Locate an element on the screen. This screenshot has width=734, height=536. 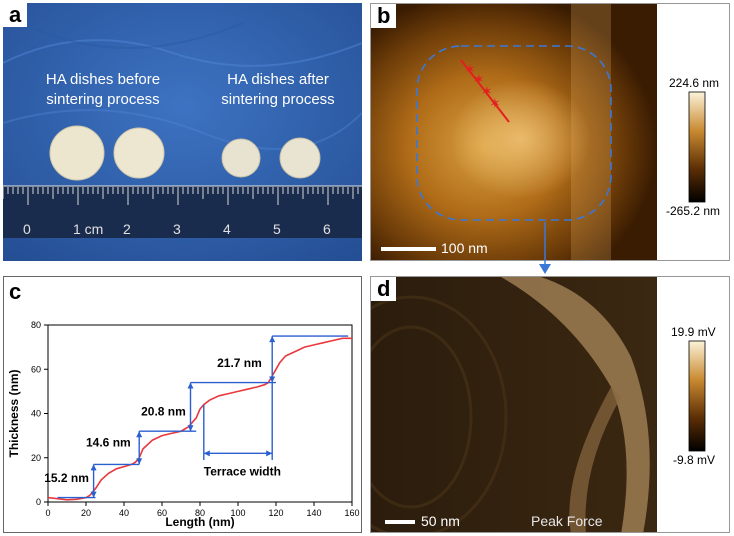
x-tick-label: 120 is located at coordinates (275, 513).